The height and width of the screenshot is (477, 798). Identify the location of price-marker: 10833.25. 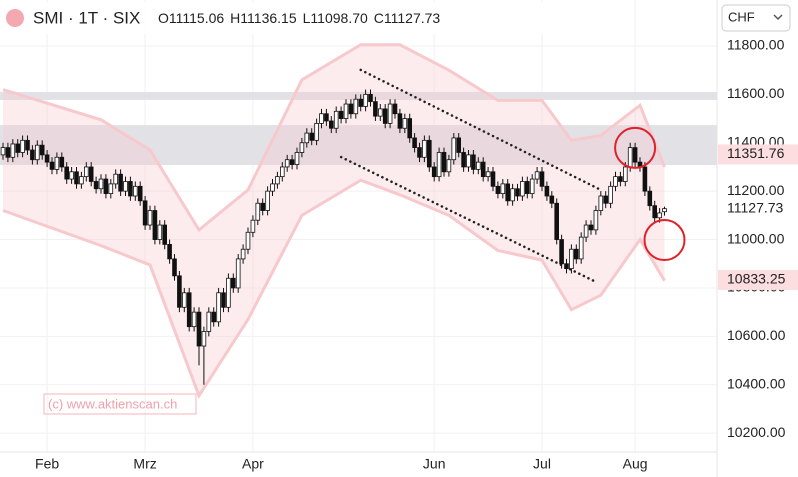
(756, 279).